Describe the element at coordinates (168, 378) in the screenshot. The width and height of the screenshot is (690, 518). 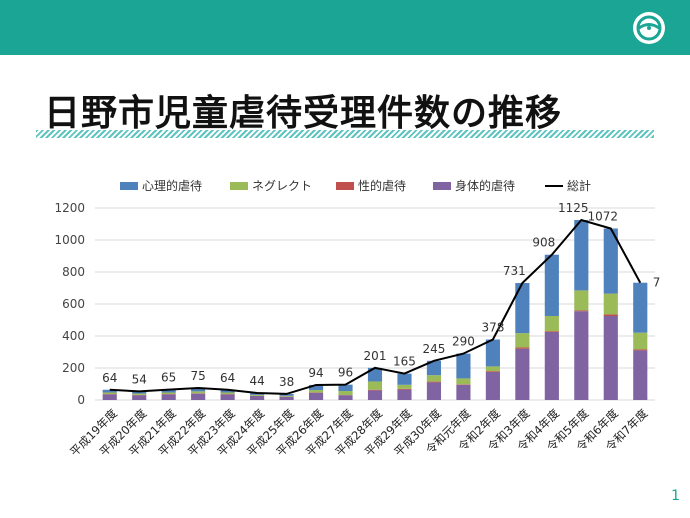
I see `total-data-label: 65` at that location.